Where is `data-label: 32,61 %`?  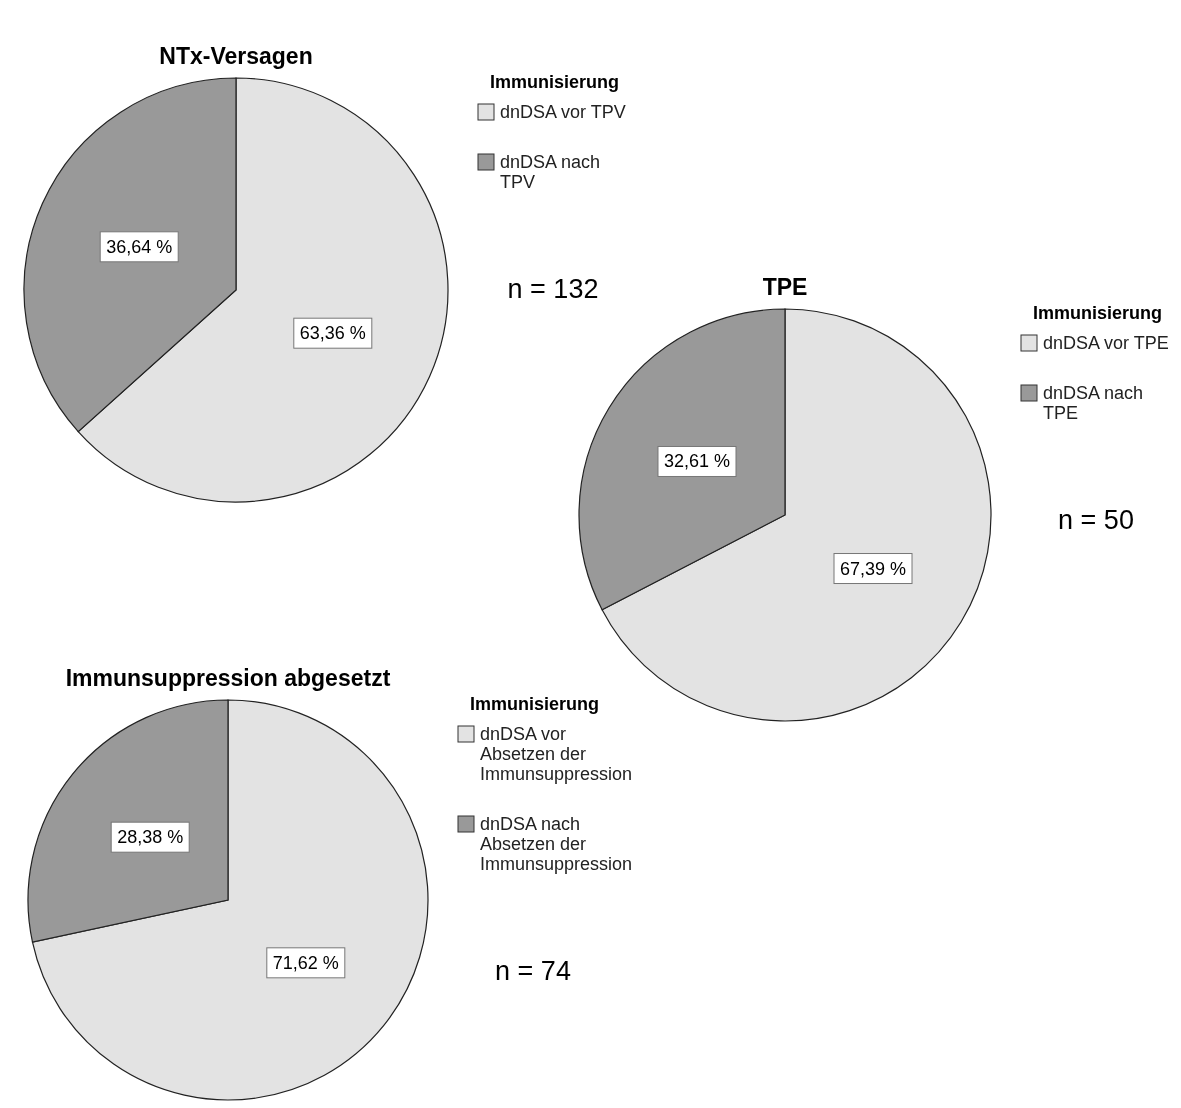 data-label: 32,61 % is located at coordinates (697, 461).